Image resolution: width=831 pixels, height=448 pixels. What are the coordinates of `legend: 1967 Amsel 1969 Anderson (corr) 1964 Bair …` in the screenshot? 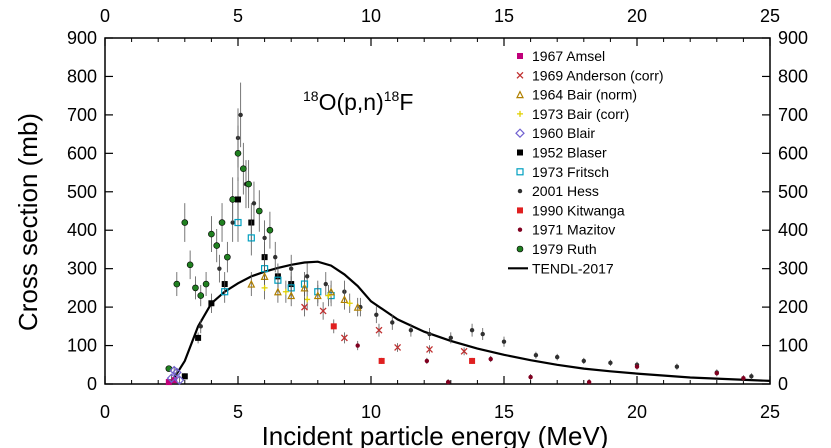 It's located at (586, 162).